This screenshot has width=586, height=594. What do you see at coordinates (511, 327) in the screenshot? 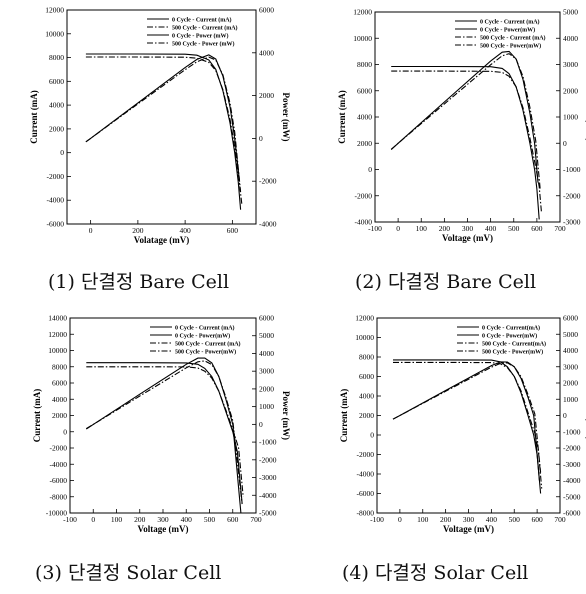
I see `legend-label: 0 Cycle - Current(mA)` at bounding box center [511, 327].